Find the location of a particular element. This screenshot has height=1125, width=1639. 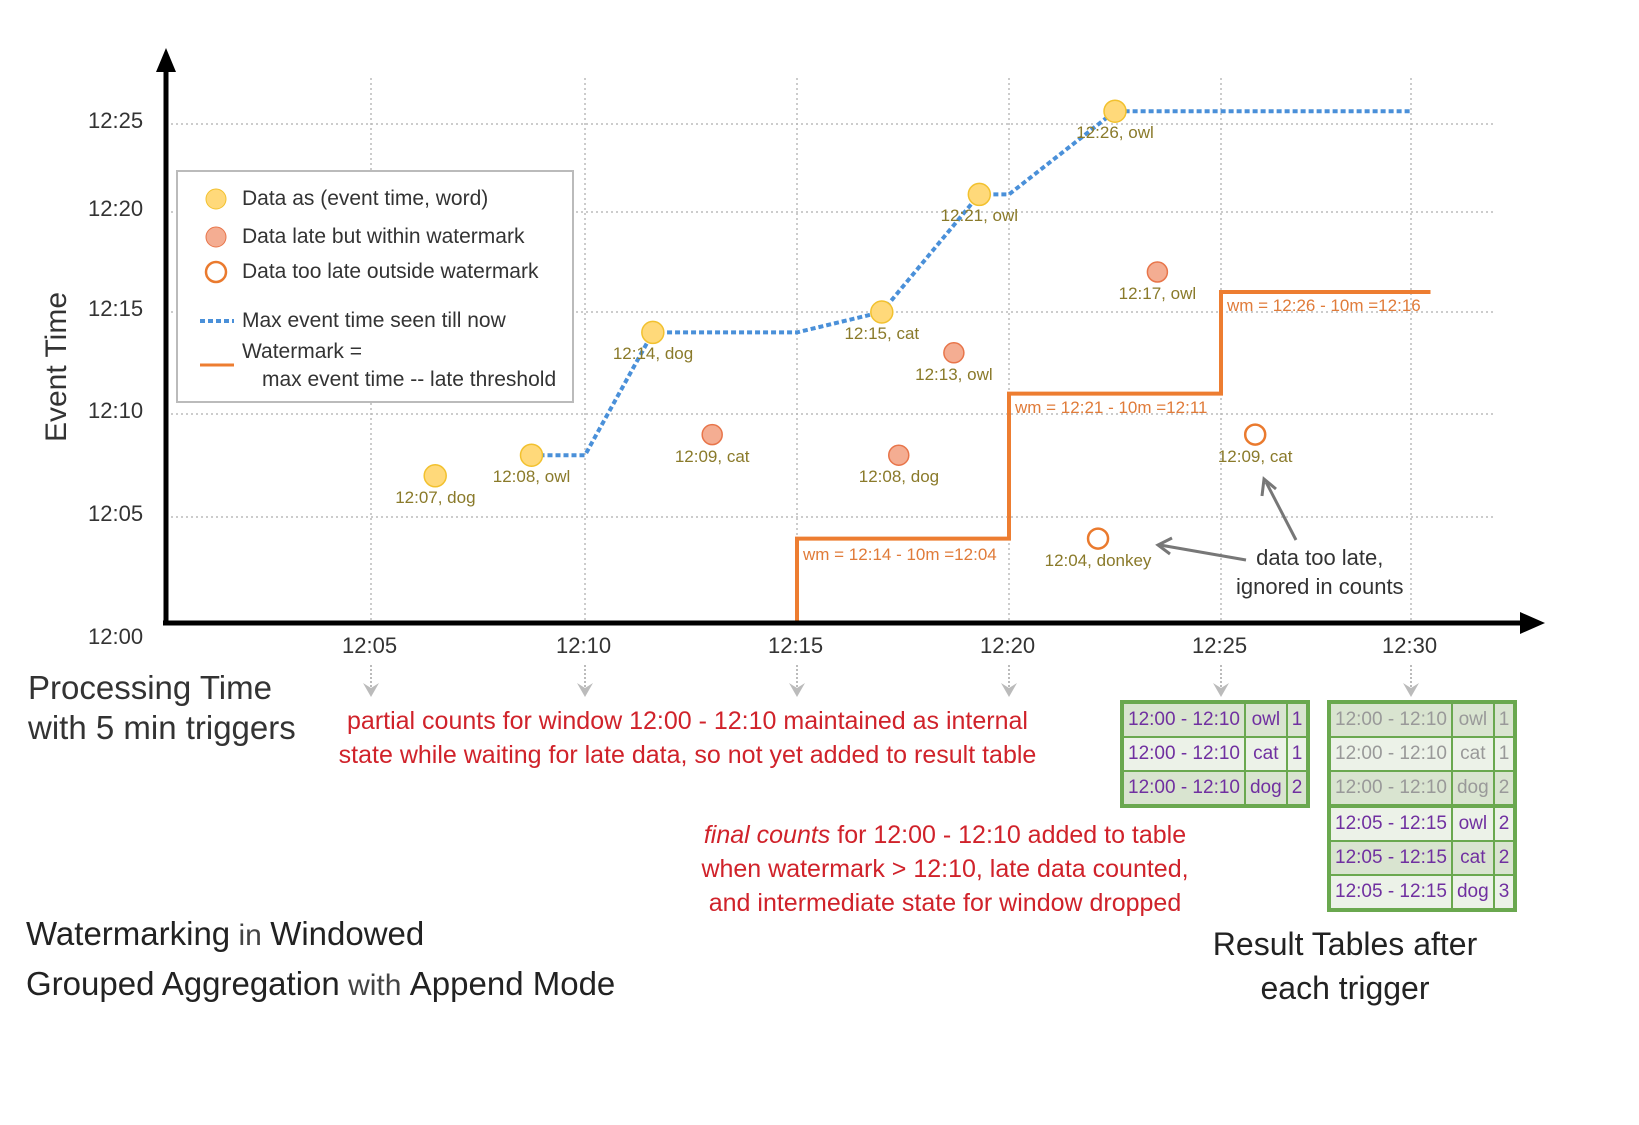

caption-line2: each trigger is located at coordinates (1345, 988).